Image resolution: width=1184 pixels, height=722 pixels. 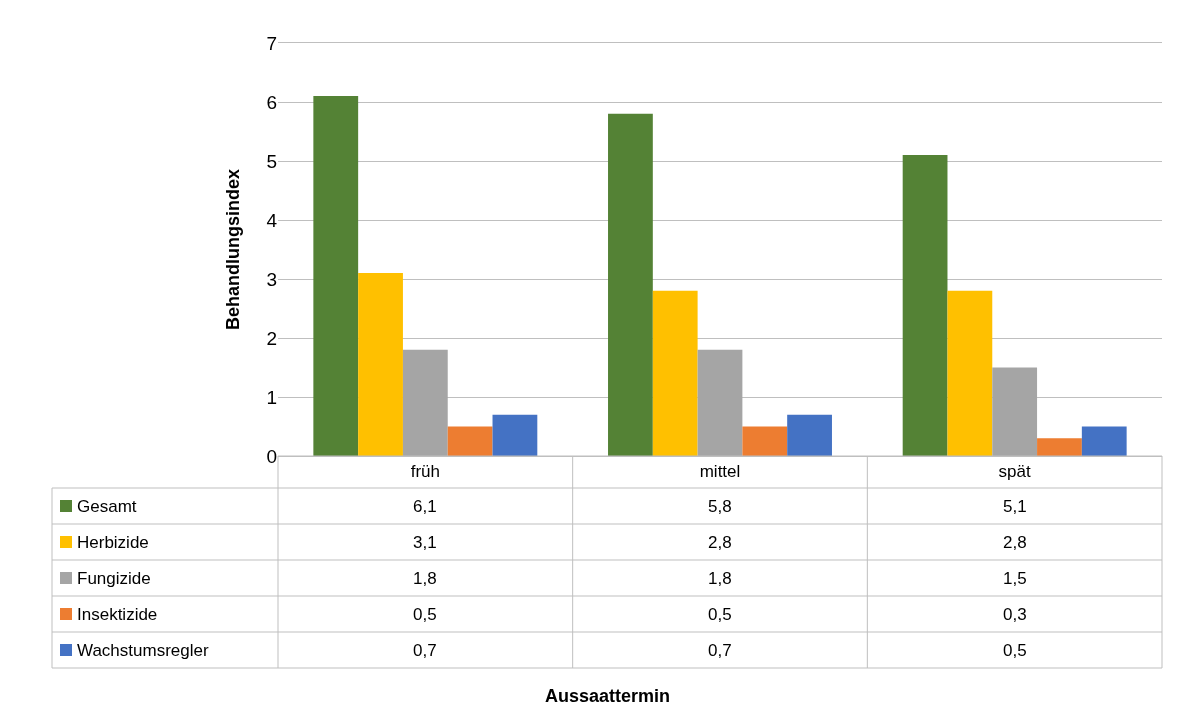 I want to click on y-tick-label: 3, so click(x=271, y=279).